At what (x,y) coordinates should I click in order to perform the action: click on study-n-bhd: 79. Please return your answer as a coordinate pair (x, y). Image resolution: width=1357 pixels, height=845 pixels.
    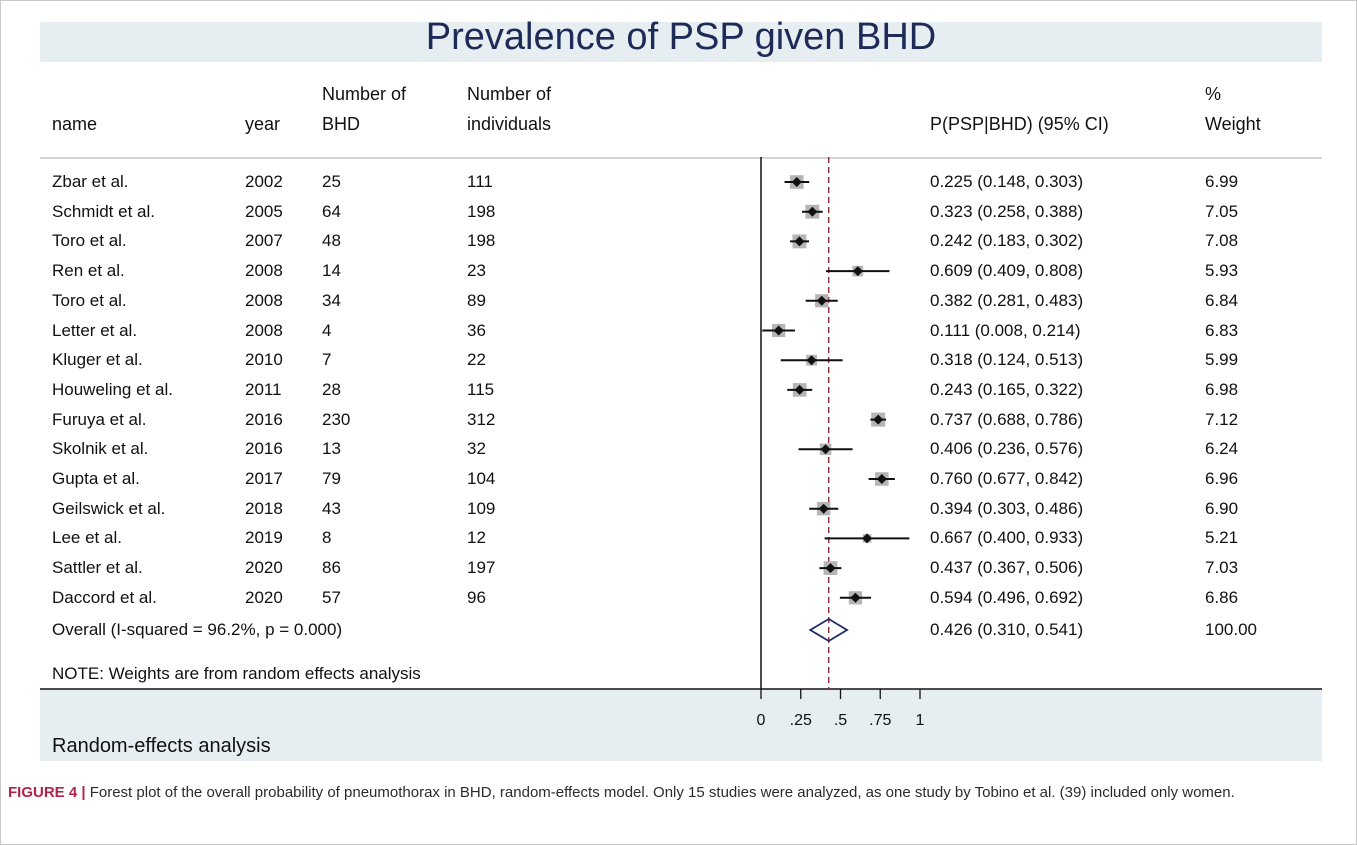
    Looking at the image, I should click on (331, 478).